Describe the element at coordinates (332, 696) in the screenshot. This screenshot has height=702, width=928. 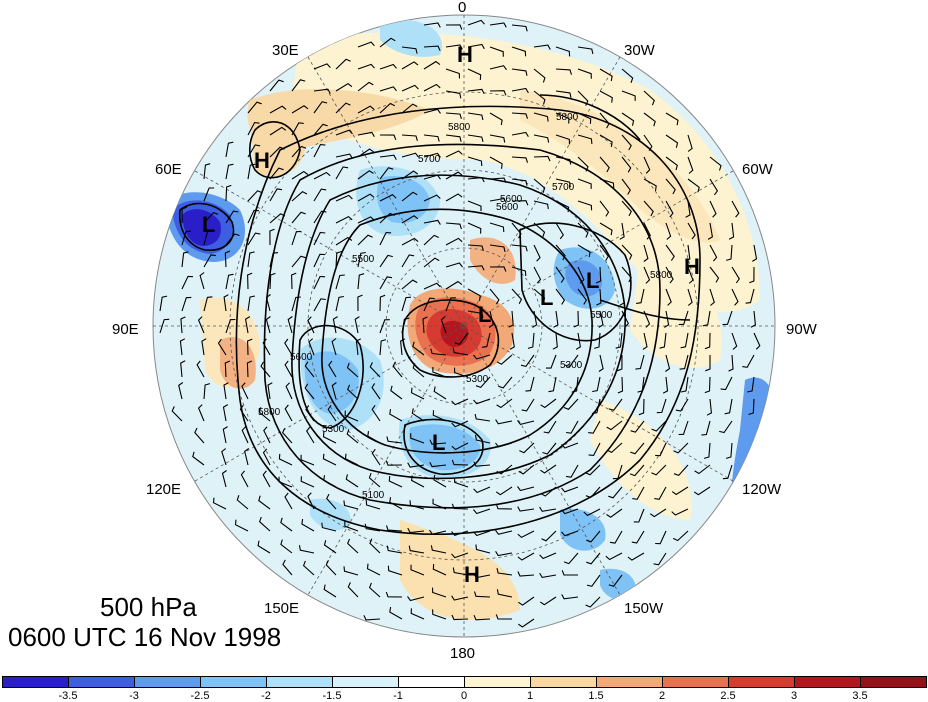
I see `colorbar-tick-label: -1.5` at that location.